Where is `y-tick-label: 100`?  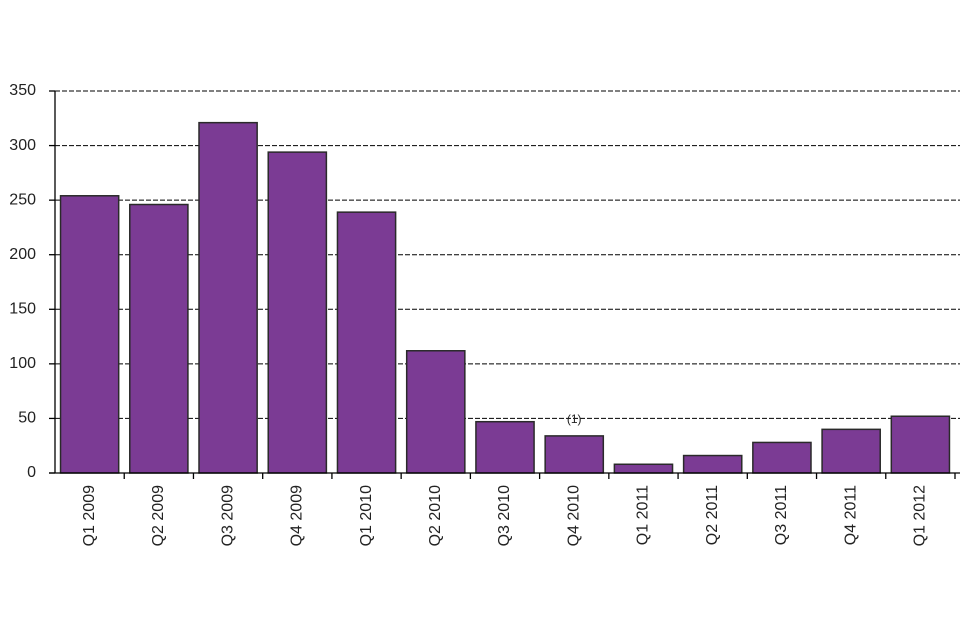 y-tick-label: 100 is located at coordinates (22, 363).